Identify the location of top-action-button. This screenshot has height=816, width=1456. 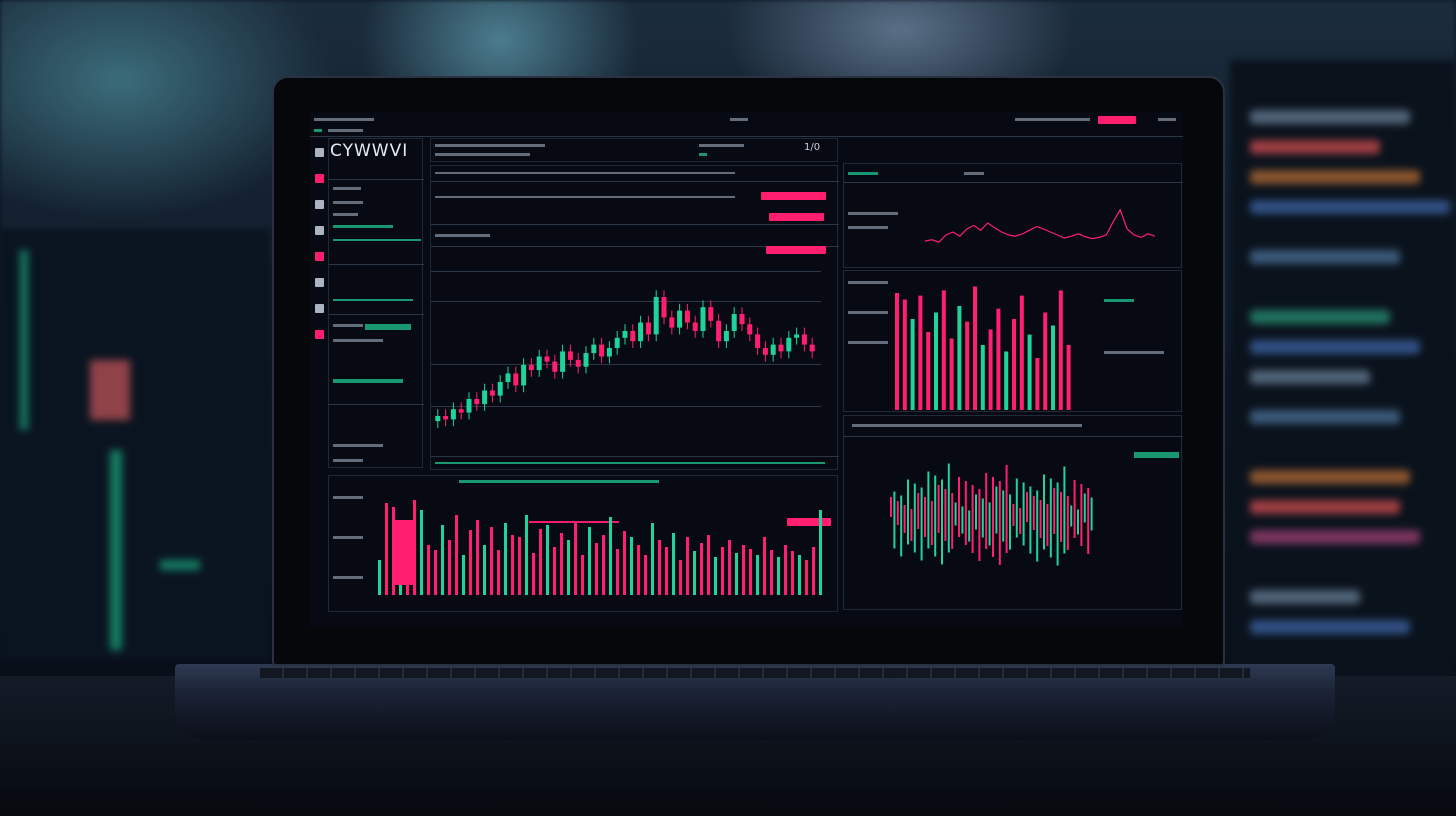
(1117, 120).